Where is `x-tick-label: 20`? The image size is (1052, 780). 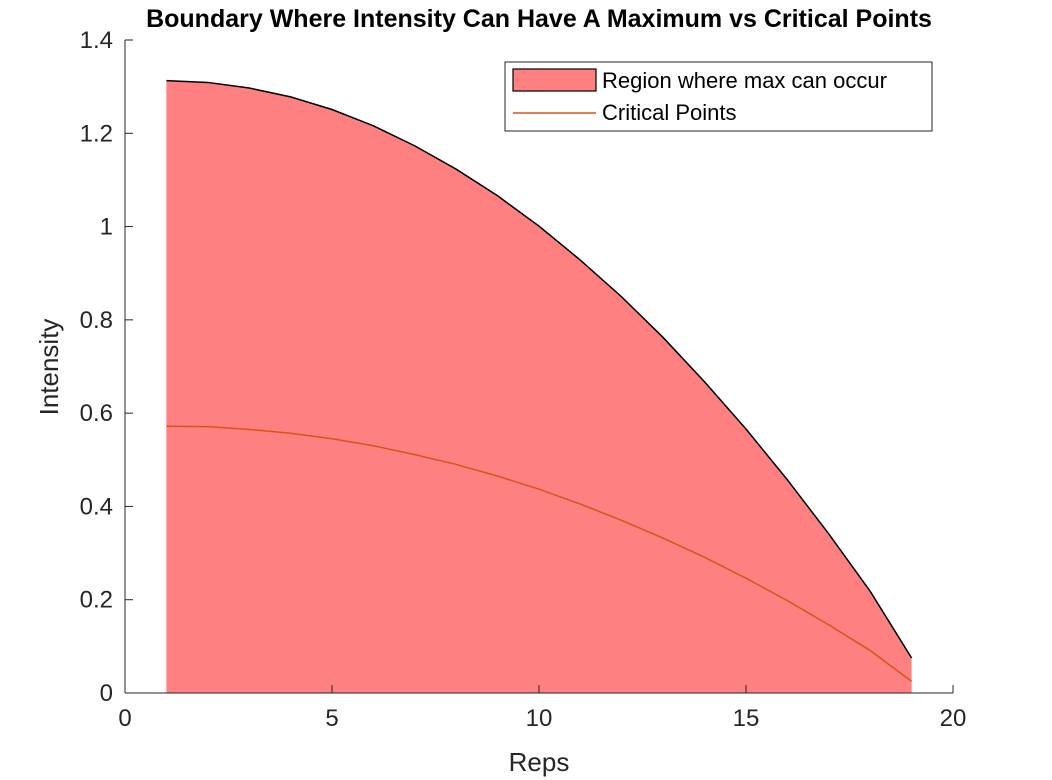 x-tick-label: 20 is located at coordinates (953, 718).